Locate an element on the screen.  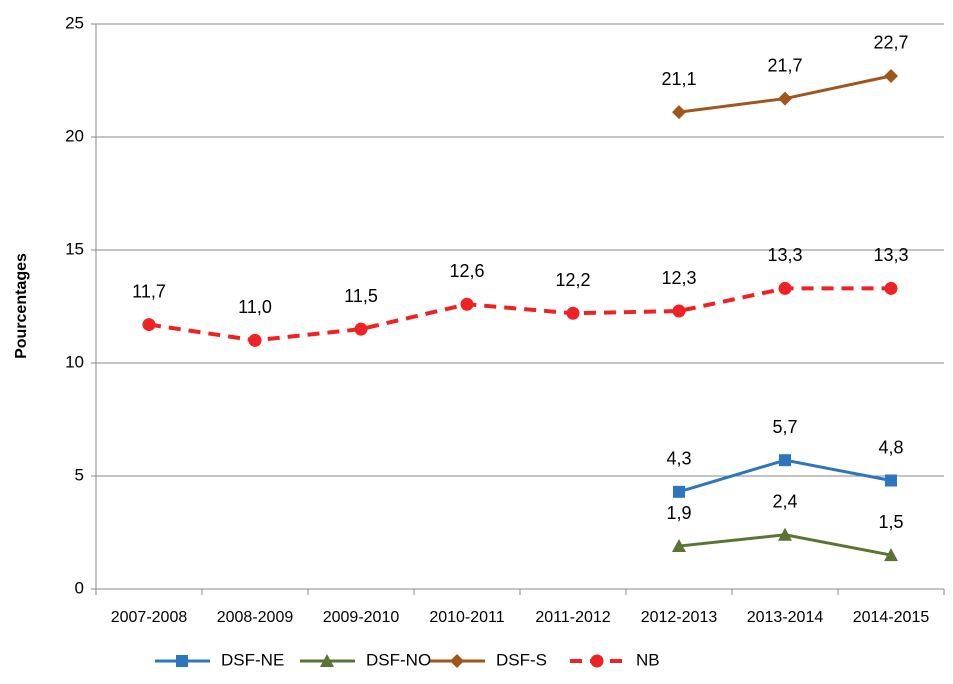
y-tick-label: 15 is located at coordinates (74, 248).